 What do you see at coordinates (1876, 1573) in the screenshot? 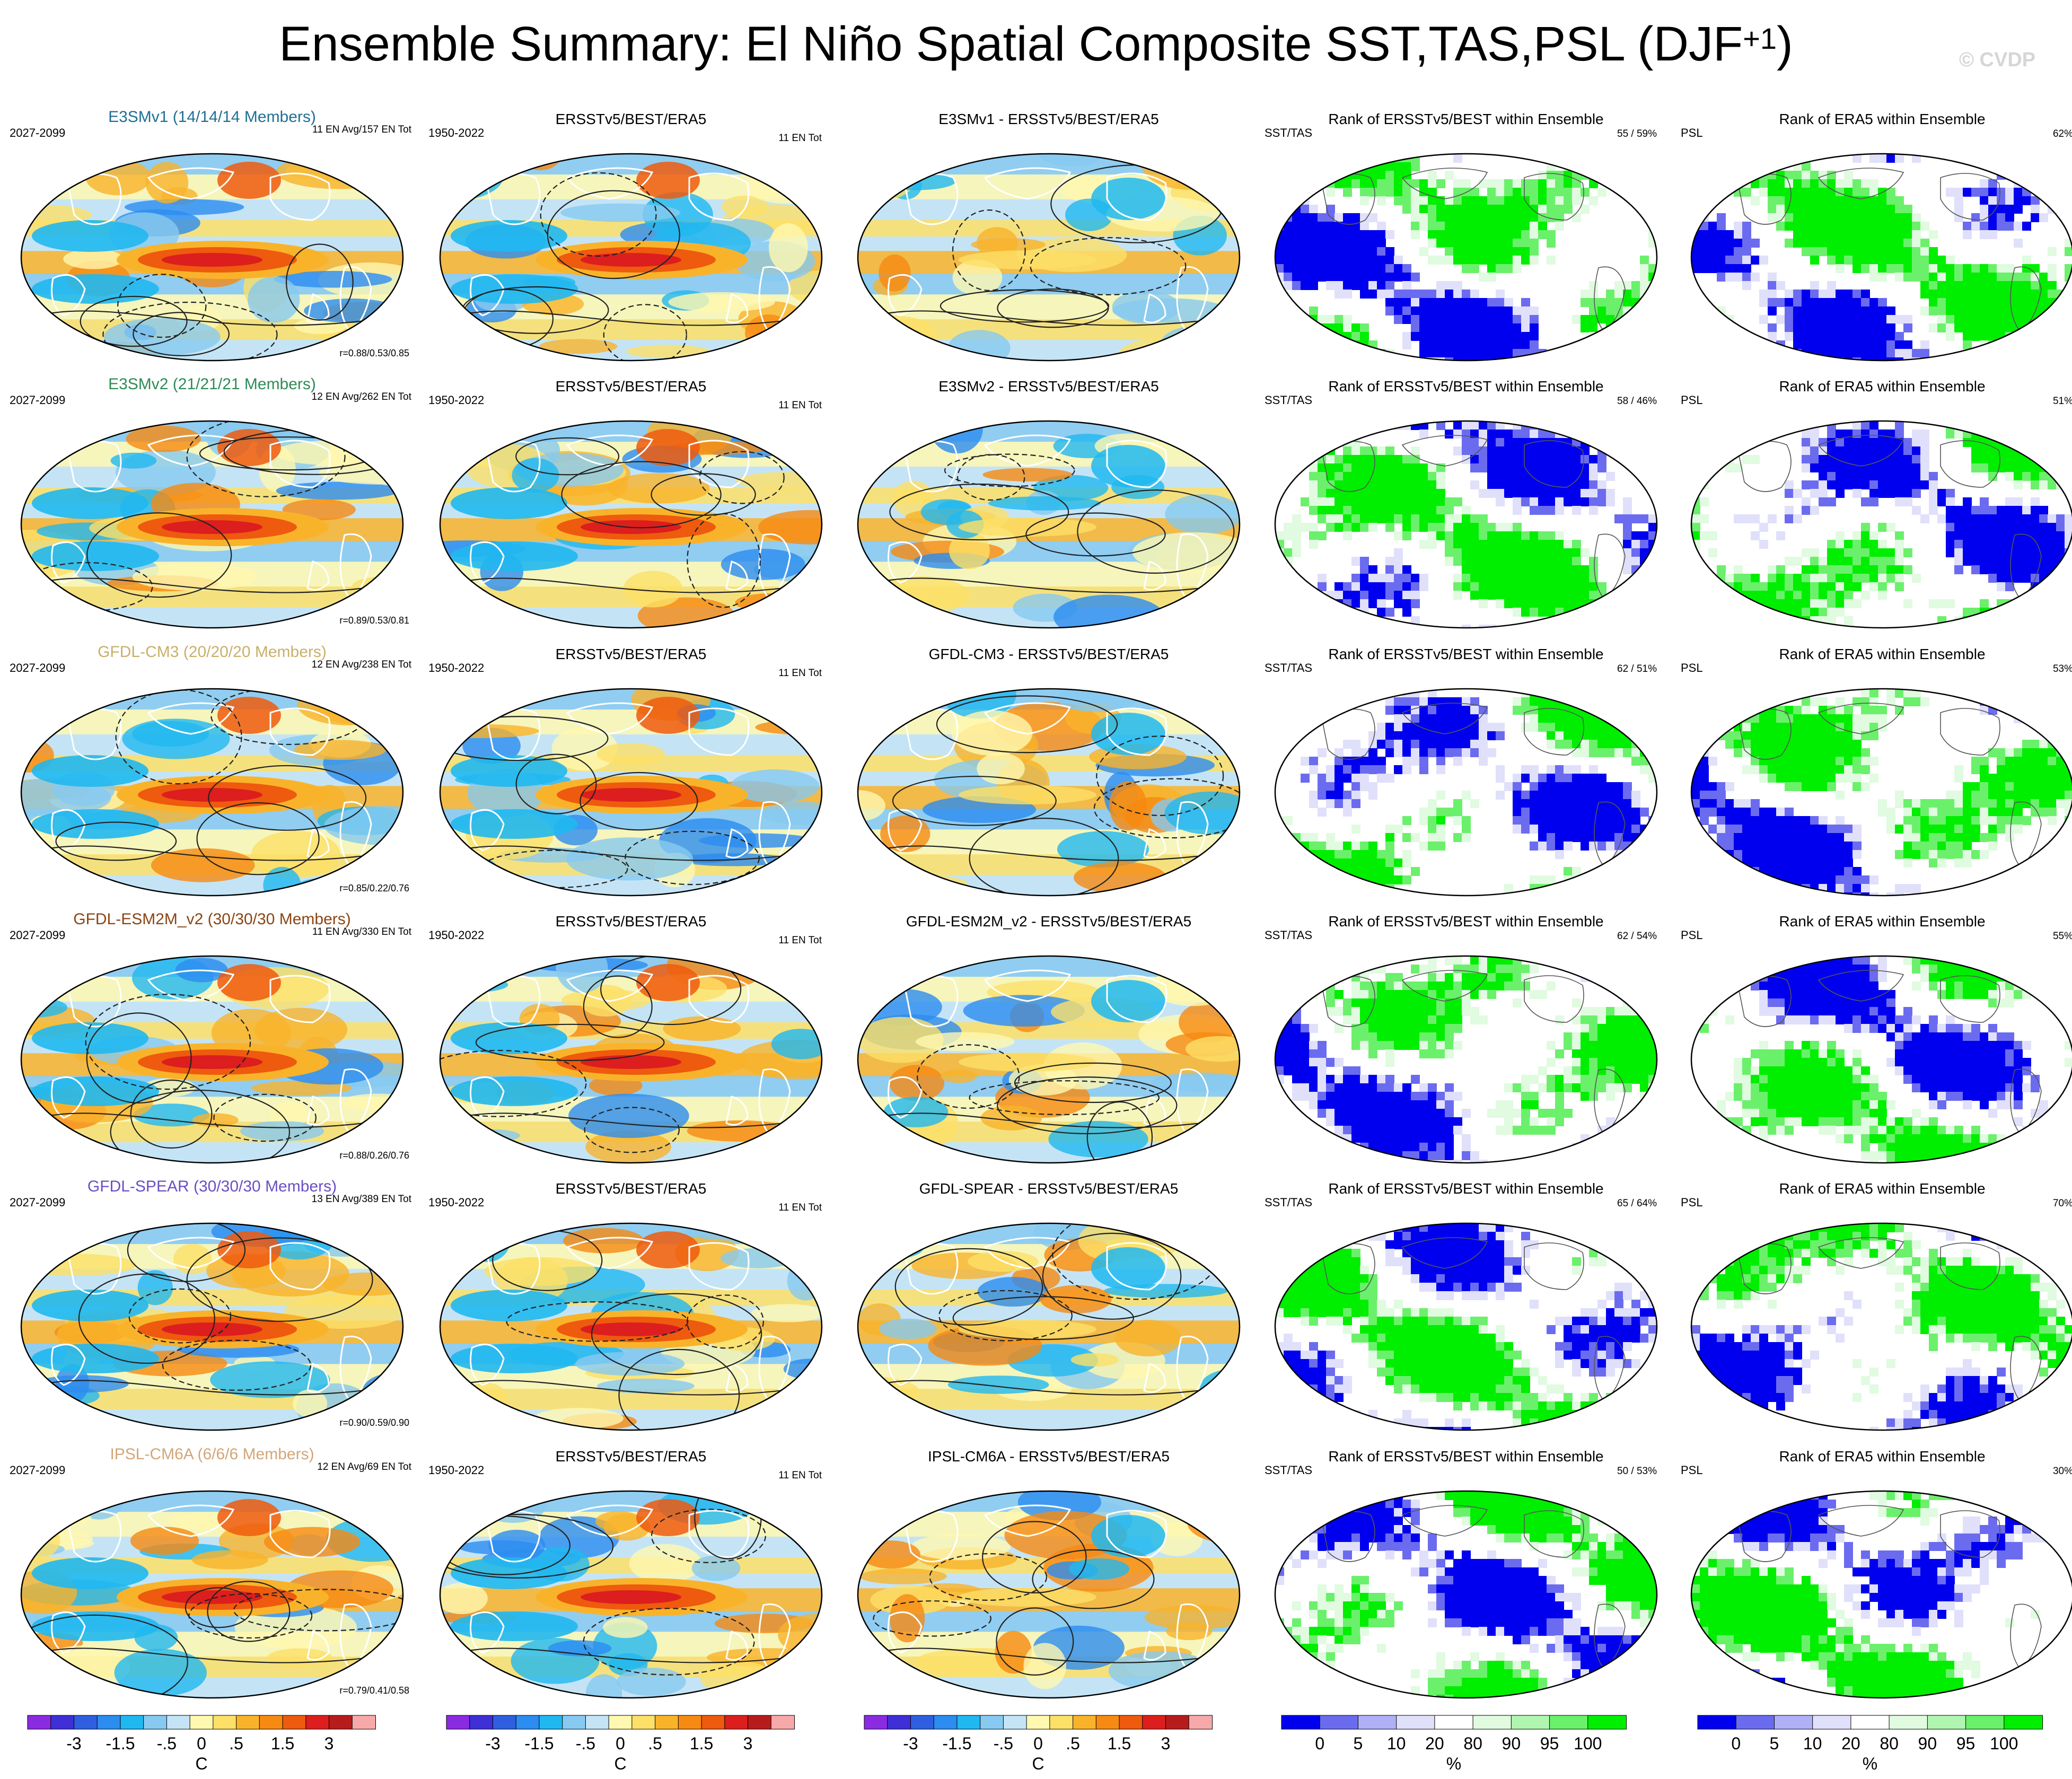
I see `rank-psl-map-panel: Rank of ERA5 within Ensemble PSL 30%` at bounding box center [1876, 1573].